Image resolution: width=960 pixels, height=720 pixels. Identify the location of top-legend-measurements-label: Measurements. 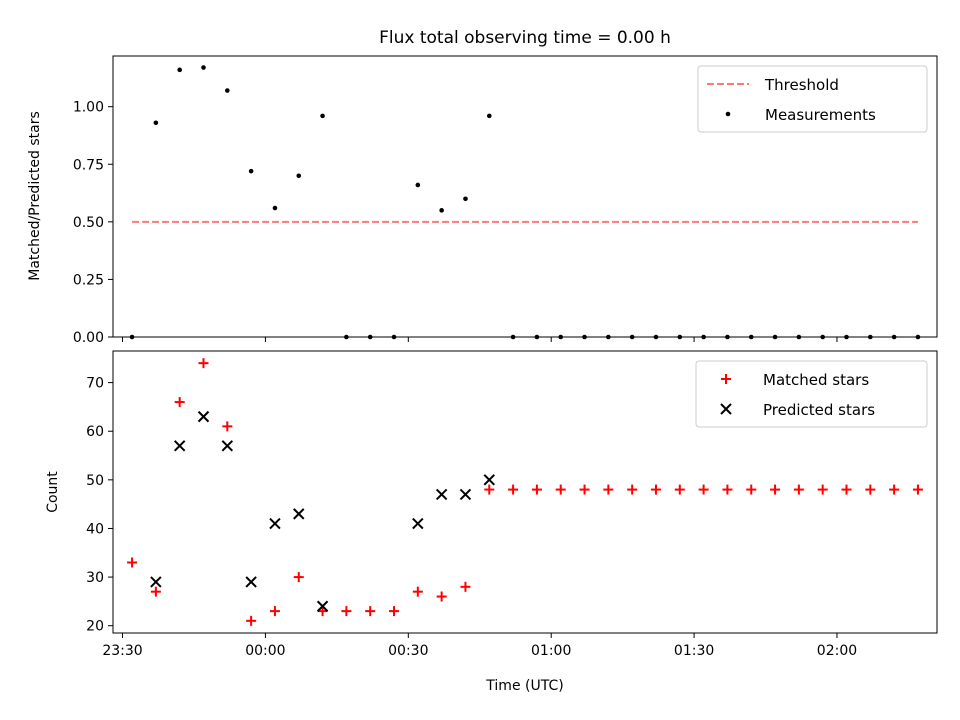
(820, 115).